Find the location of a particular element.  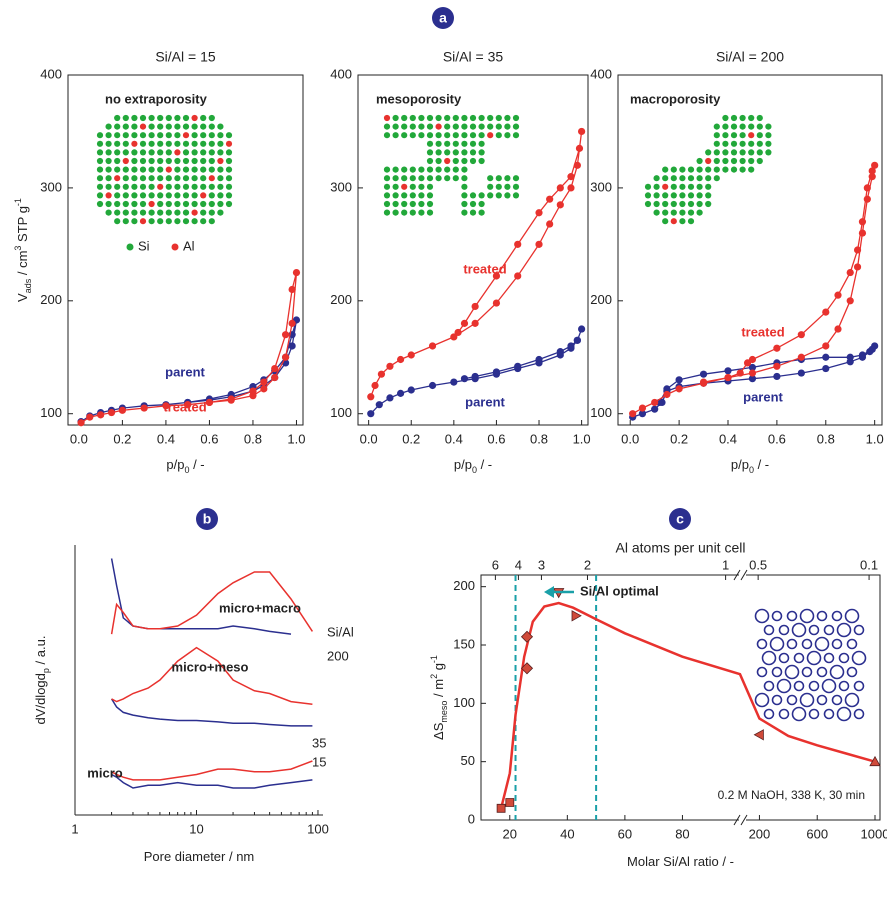

label-part: / - is located at coordinates (484, 464).